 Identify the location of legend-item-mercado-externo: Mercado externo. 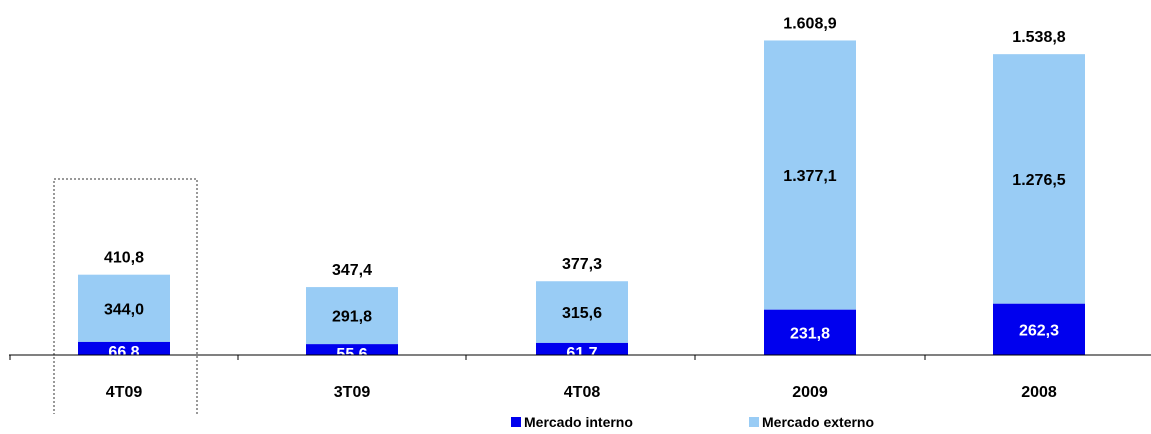
(811, 422).